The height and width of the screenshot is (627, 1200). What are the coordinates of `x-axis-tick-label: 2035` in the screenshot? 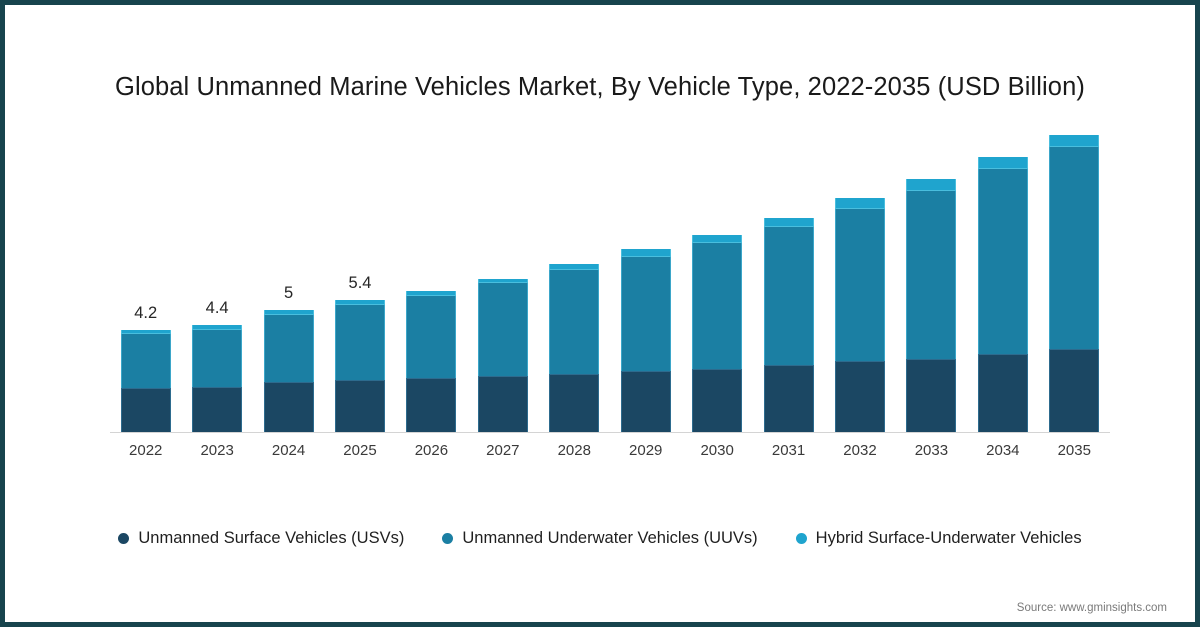 It's located at (1074, 450).